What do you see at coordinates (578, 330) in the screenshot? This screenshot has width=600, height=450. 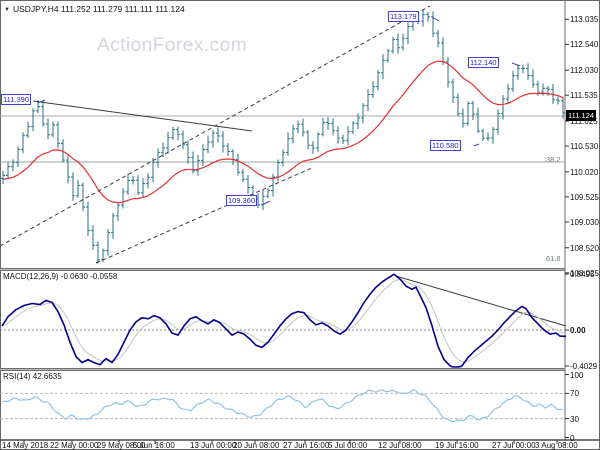 I see `macd-axis-label: 0.00` at bounding box center [578, 330].